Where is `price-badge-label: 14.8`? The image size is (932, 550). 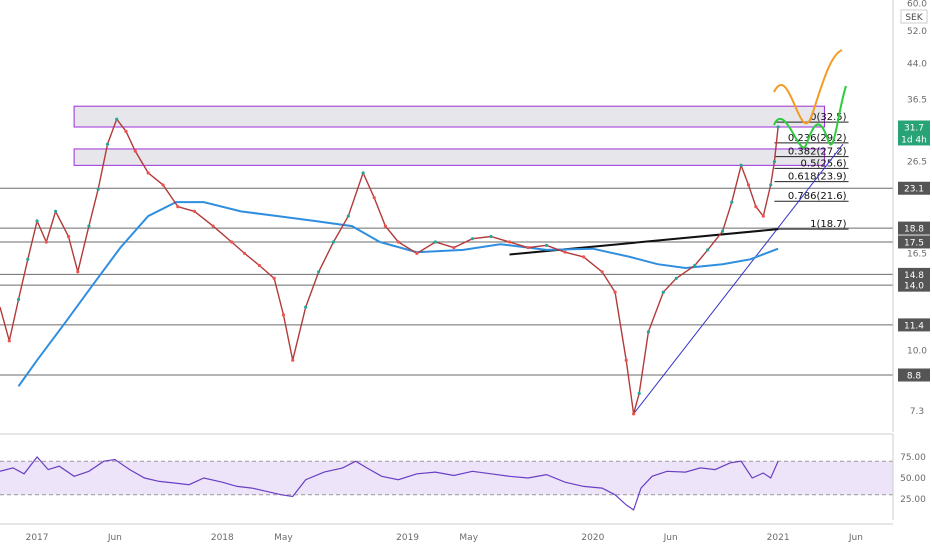 price-badge-label: 14.8 is located at coordinates (914, 276).